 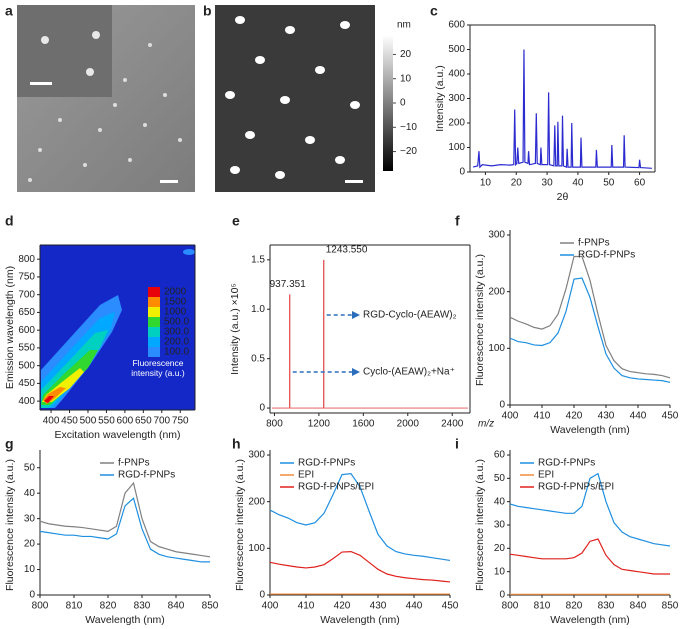 What do you see at coordinates (176, 322) in the screenshot?
I see `legend-label: 500.0` at bounding box center [176, 322].